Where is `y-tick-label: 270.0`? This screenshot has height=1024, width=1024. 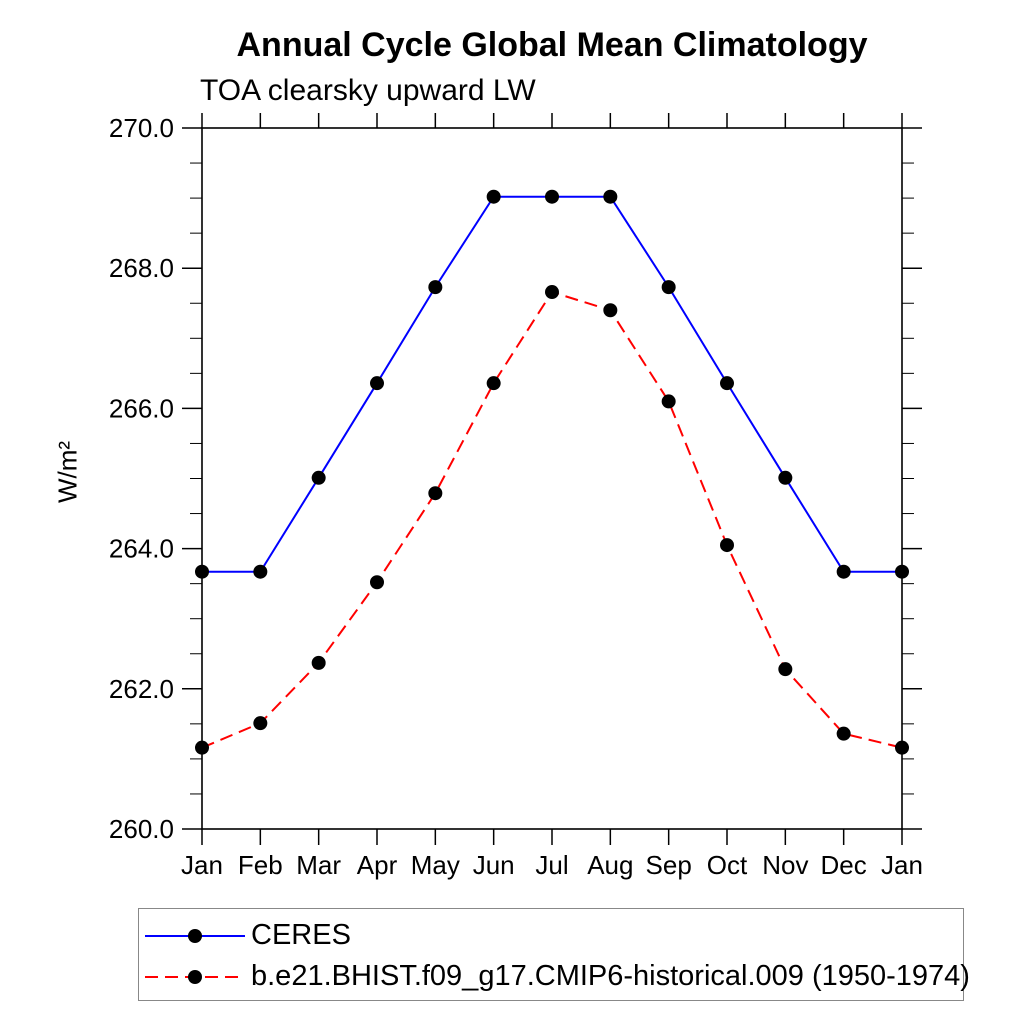 y-tick-label: 270.0 is located at coordinates (141, 128).